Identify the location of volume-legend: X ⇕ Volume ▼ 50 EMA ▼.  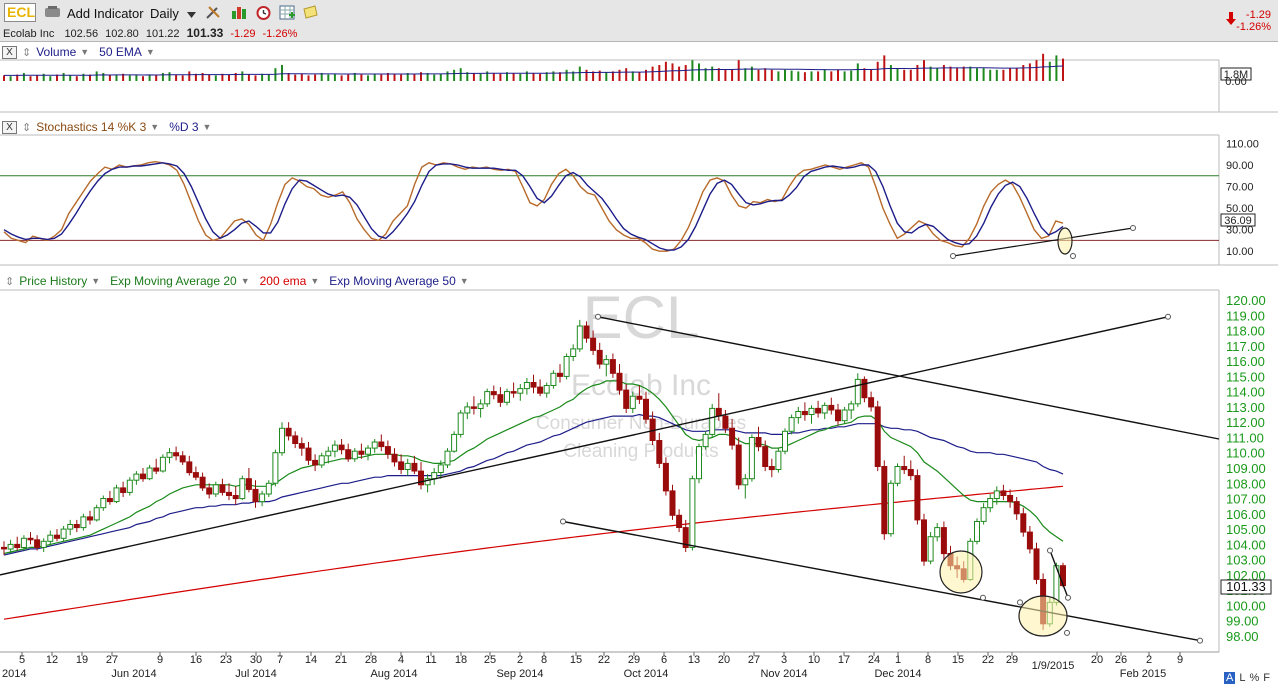
(82, 52).